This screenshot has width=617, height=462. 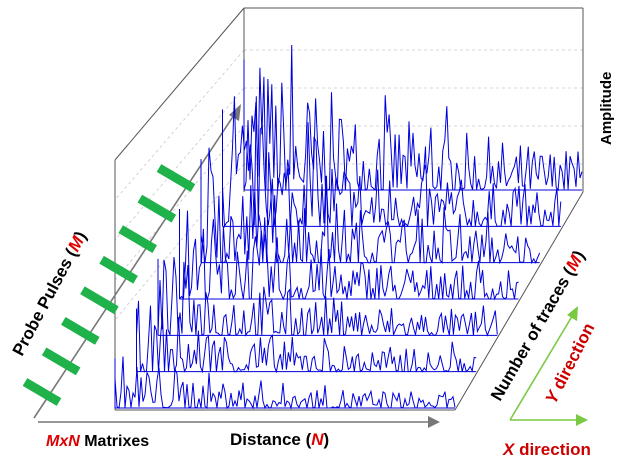 What do you see at coordinates (114, 441) in the screenshot?
I see `matrixes-text: Matrixes` at bounding box center [114, 441].